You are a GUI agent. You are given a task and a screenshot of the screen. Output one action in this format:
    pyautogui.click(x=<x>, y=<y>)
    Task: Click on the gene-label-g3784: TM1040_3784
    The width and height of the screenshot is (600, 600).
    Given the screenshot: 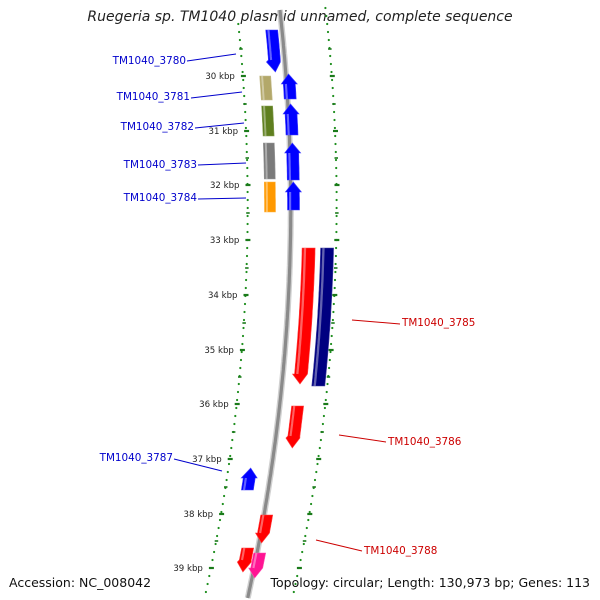 What is the action you would take?
    pyautogui.click(x=185, y=198)
    